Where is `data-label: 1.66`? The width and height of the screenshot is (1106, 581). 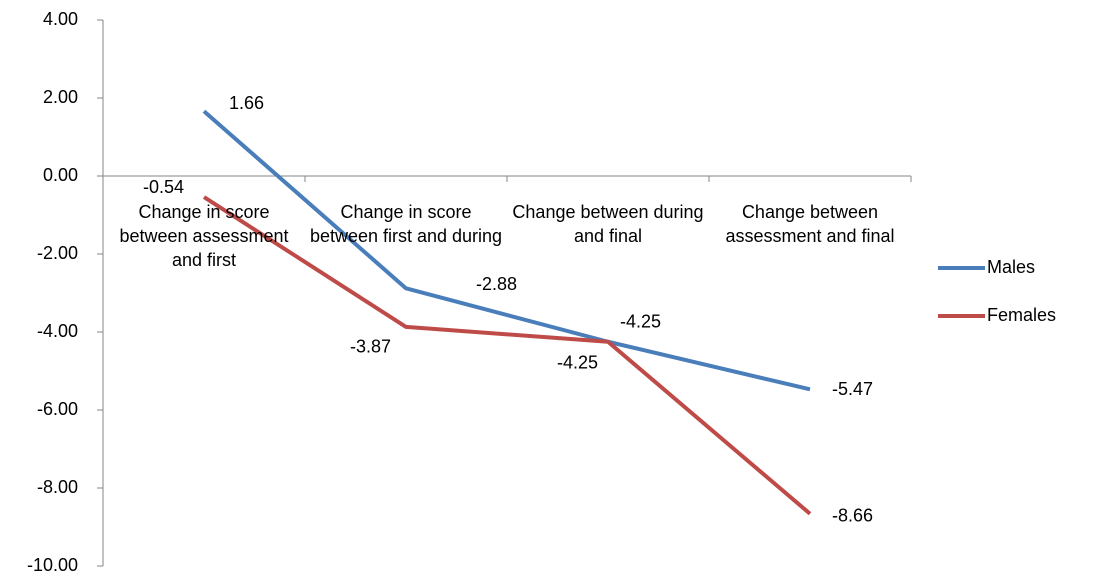
data-label: 1.66 is located at coordinates (246, 103).